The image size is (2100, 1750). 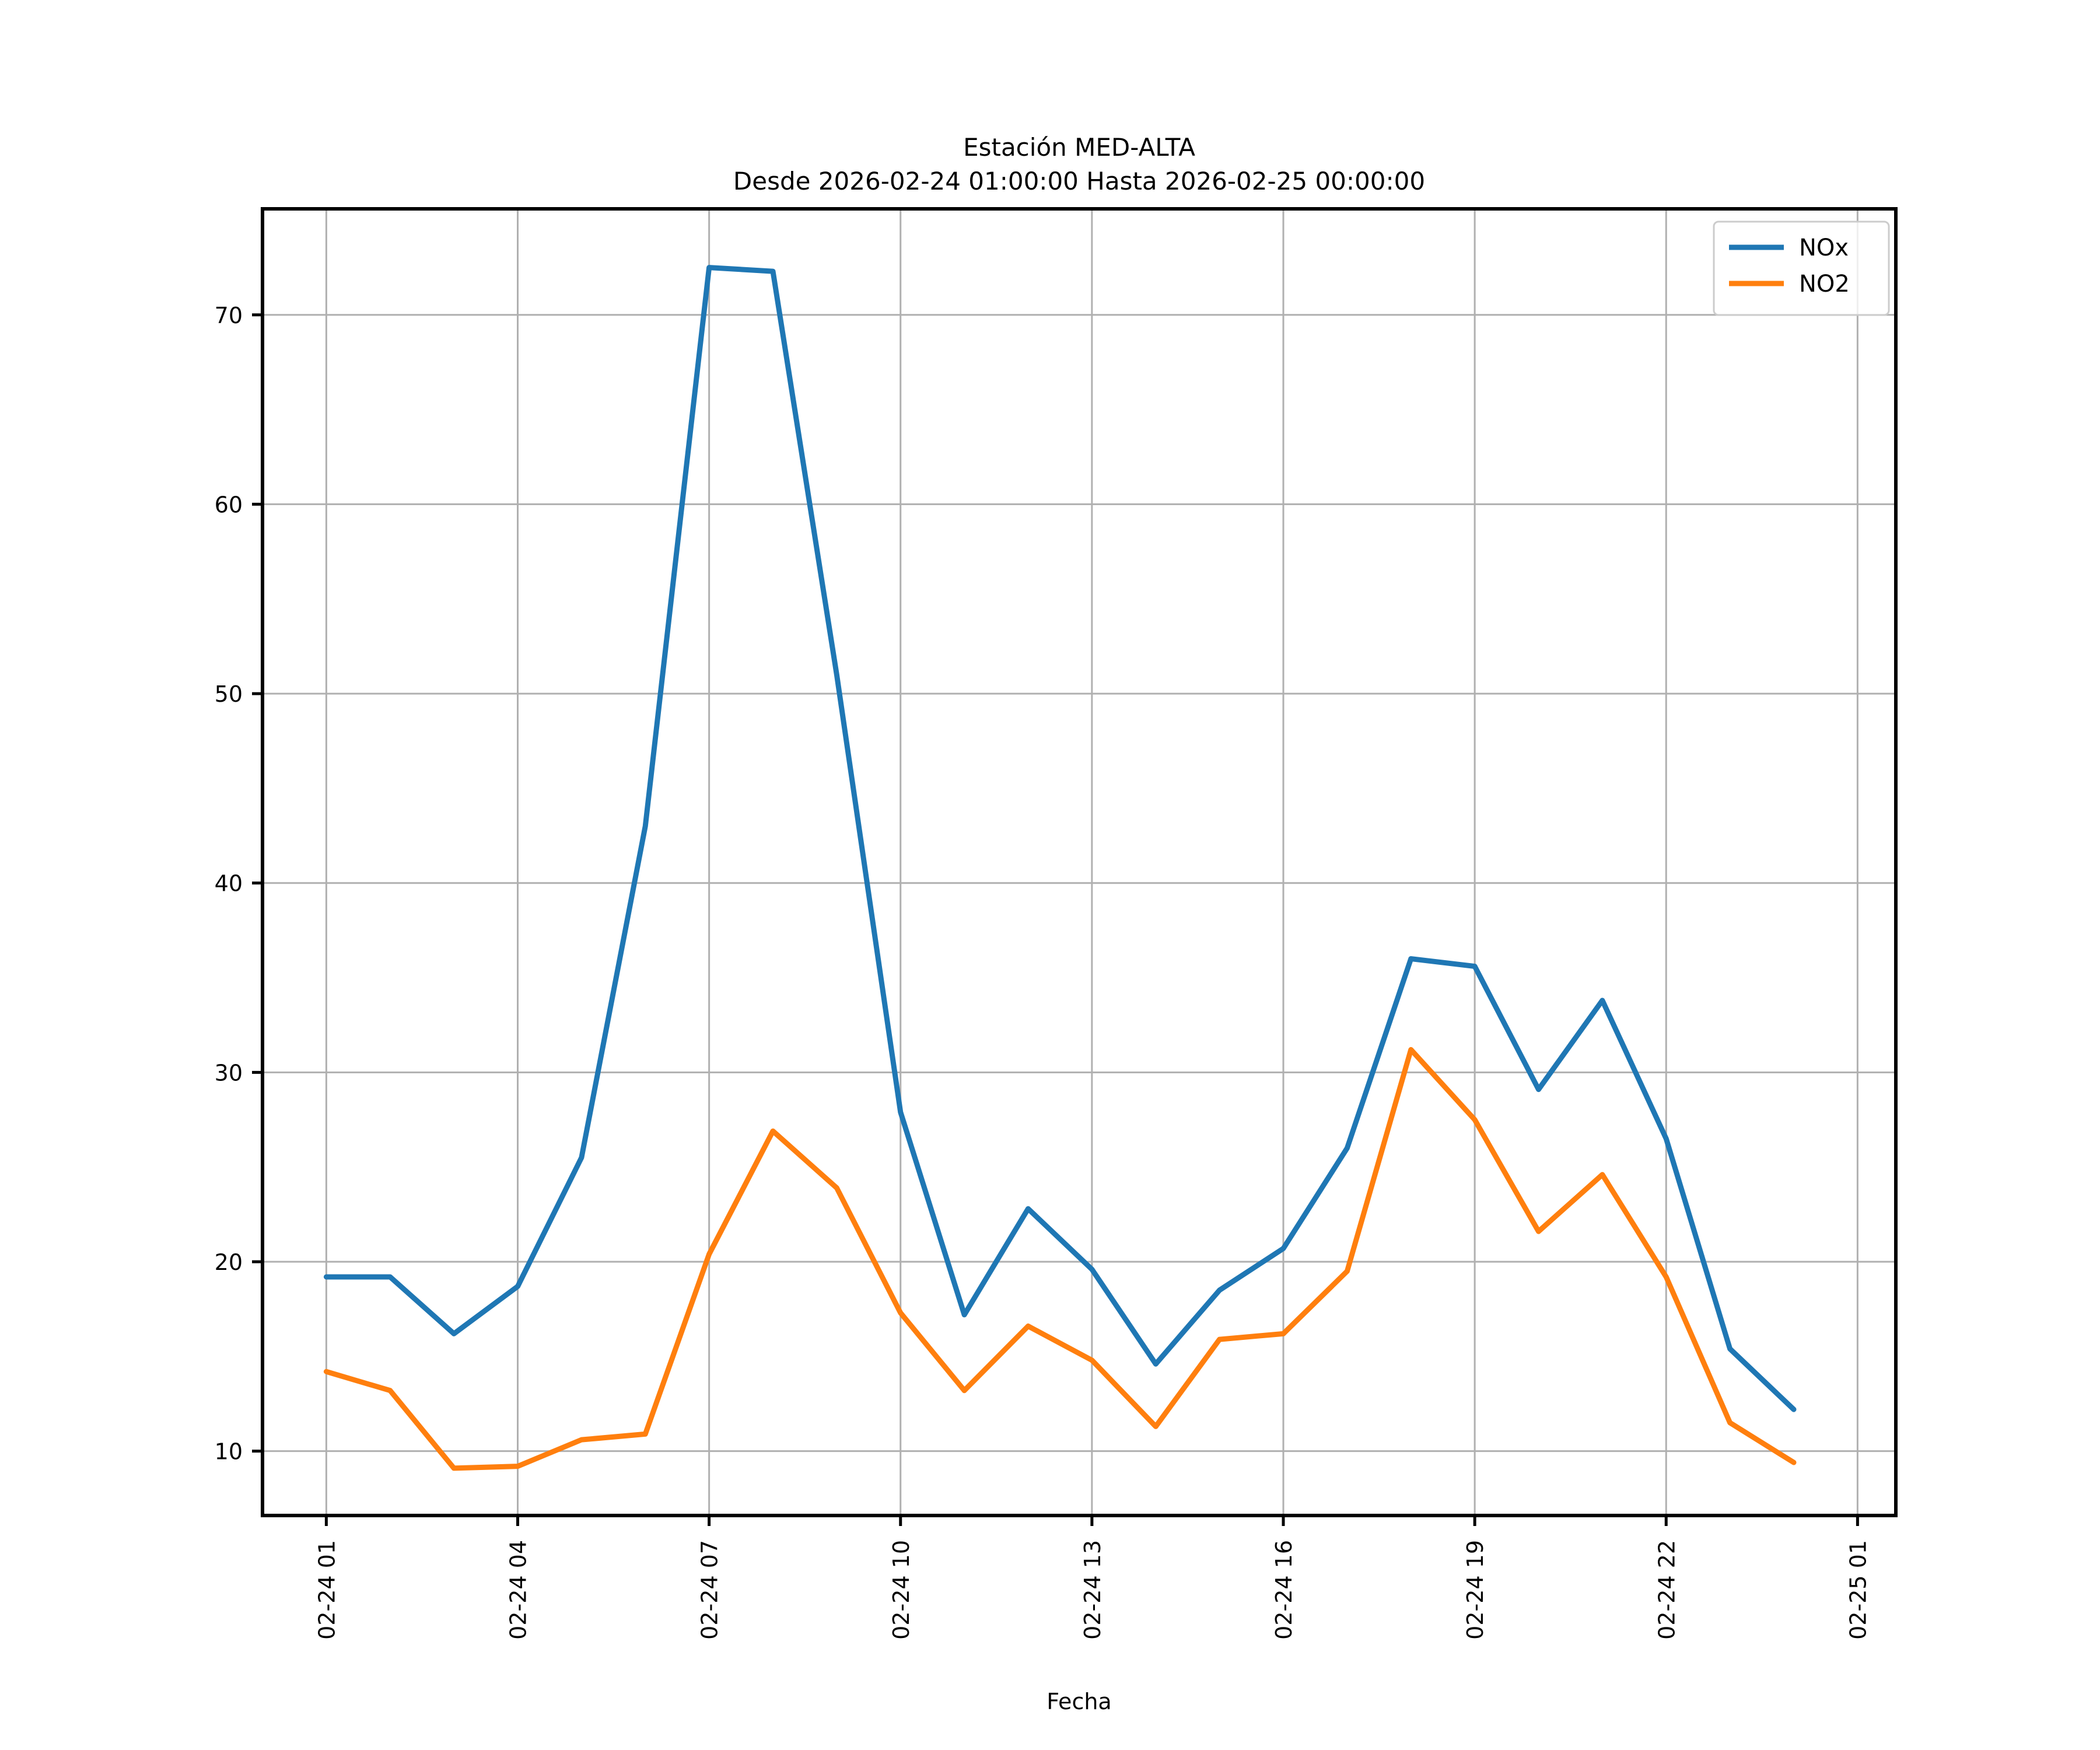 I want to click on x-tick-label: 02-24 10, so click(x=901, y=1590).